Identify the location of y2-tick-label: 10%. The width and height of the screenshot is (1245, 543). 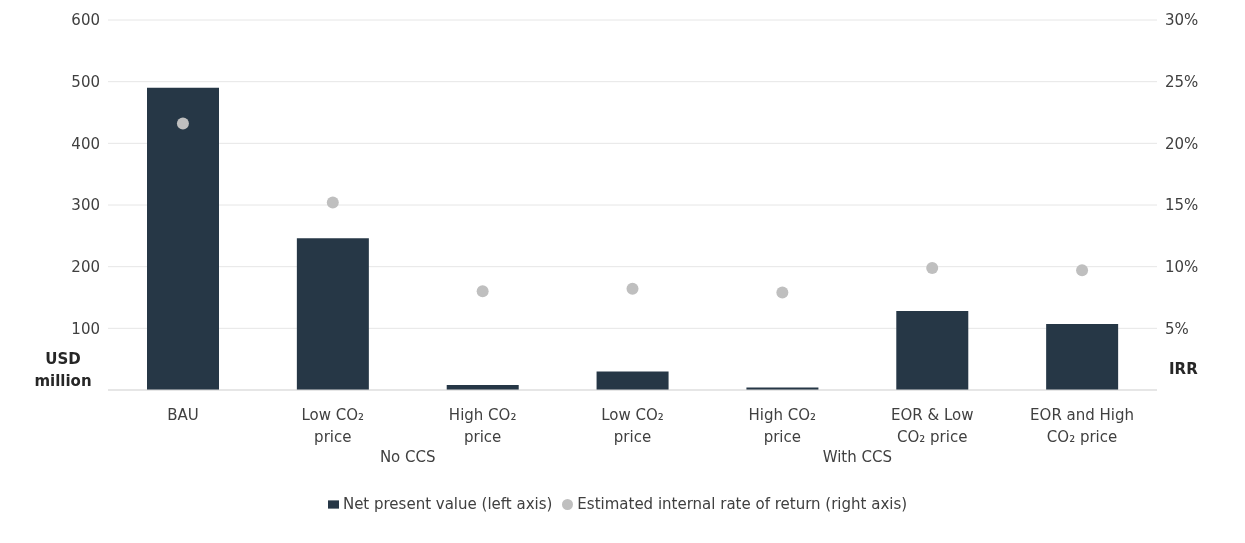
(1182, 266).